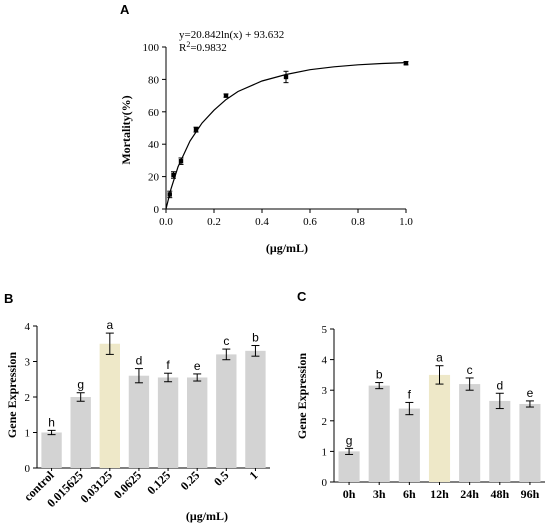  Describe the element at coordinates (197, 366) in the screenshot. I see `panel-b-significance-letter: e` at that location.